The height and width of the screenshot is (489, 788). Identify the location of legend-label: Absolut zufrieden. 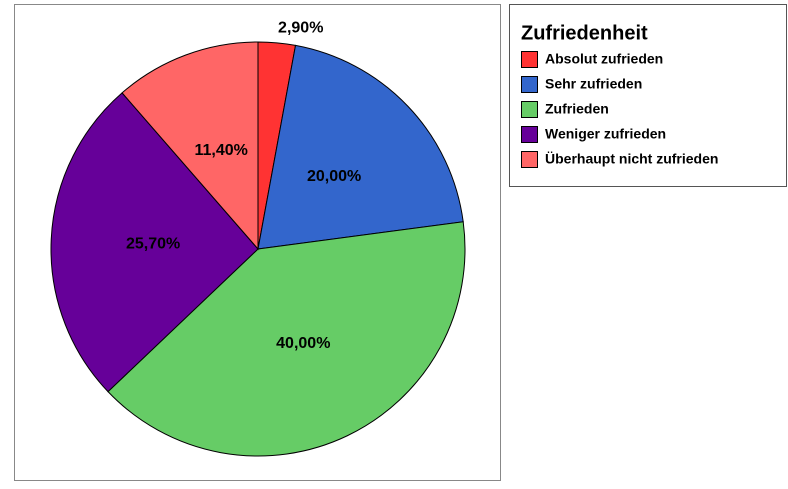
(604, 59).